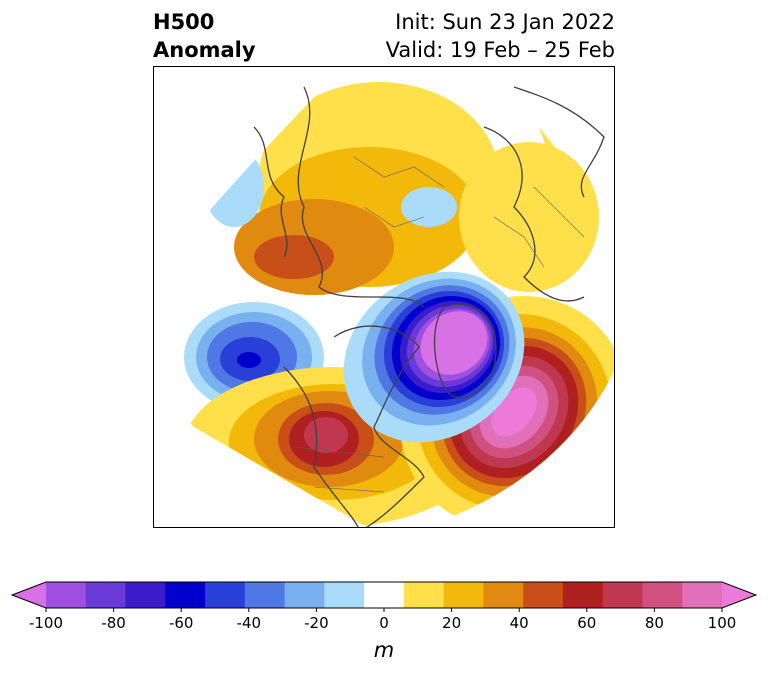 This screenshot has height=673, width=768. What do you see at coordinates (181, 623) in the screenshot?
I see `colorbar-tick-label: -60` at bounding box center [181, 623].